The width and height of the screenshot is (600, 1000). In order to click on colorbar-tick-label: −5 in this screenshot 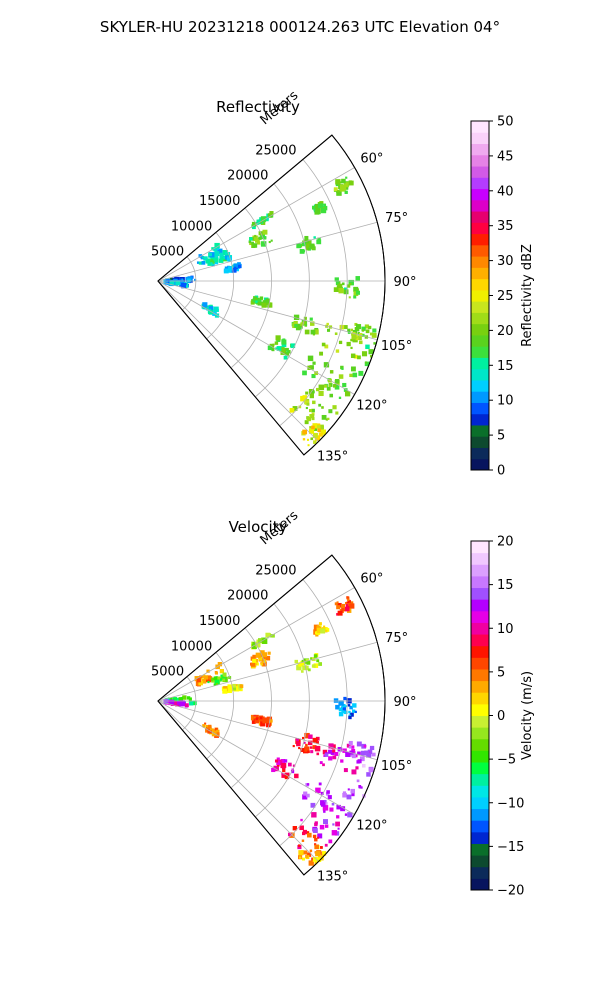, I will do `click(506, 760)`.